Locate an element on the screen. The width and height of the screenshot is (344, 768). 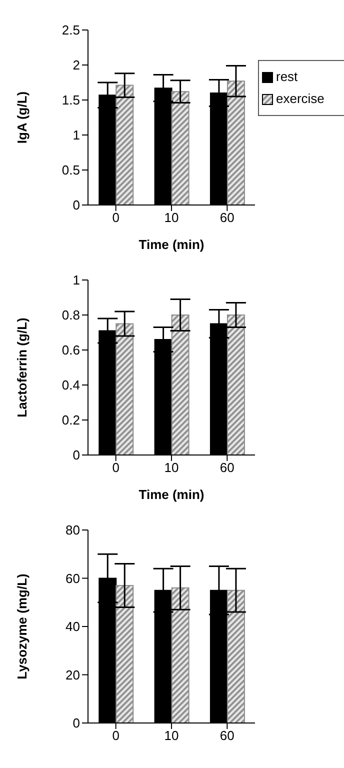
y-tick-label: 1.5 is located at coordinates (71, 100).